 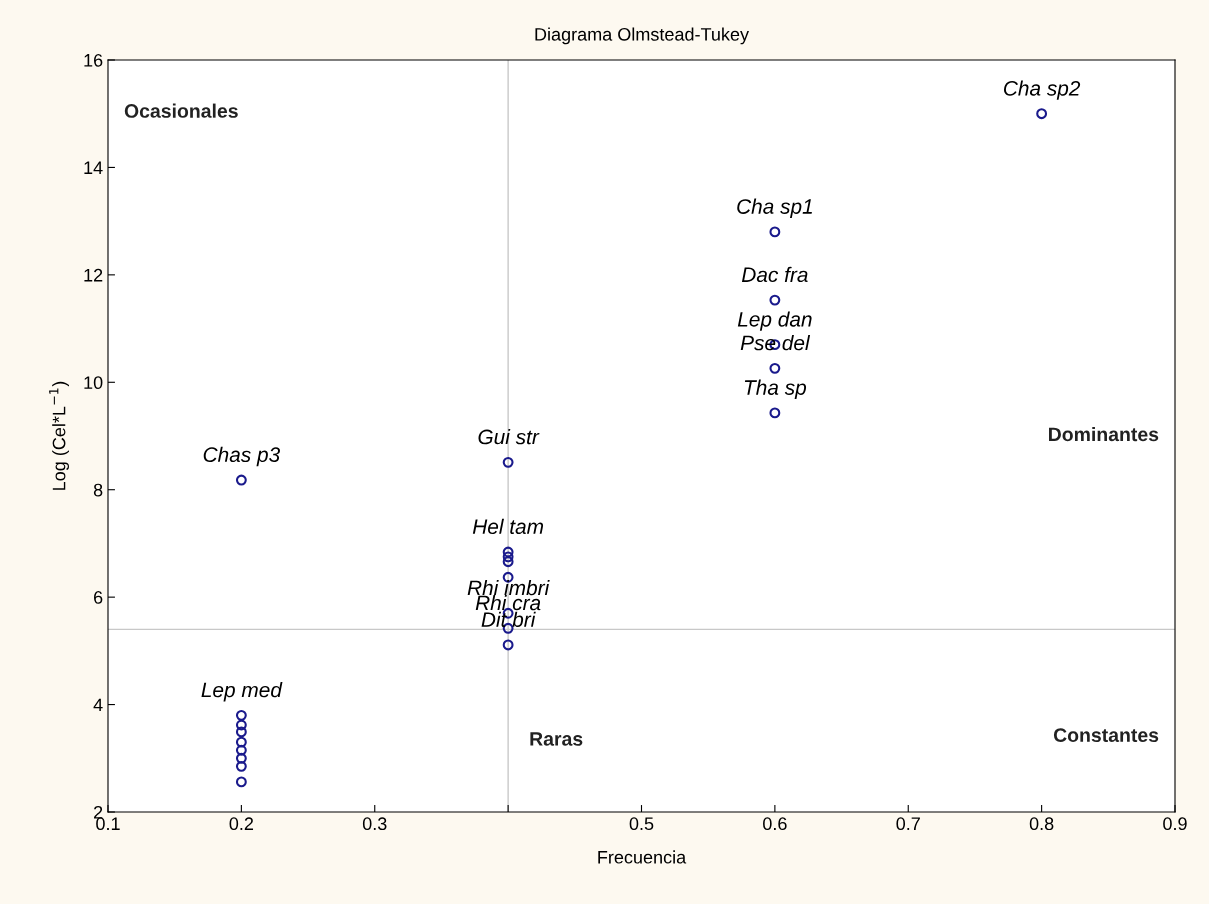 What do you see at coordinates (93, 60) in the screenshot?
I see `y-tick-label: 16` at bounding box center [93, 60].